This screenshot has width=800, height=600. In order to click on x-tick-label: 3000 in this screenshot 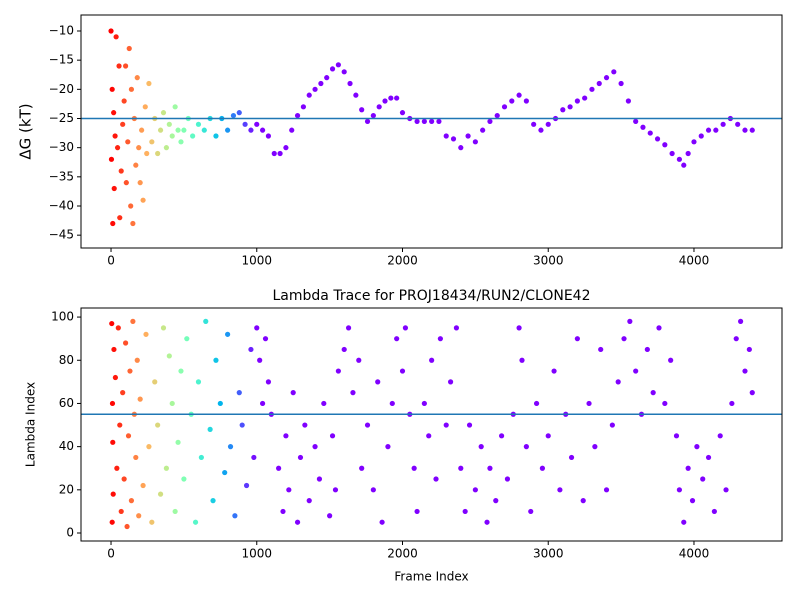, I will do `click(548, 261)`.